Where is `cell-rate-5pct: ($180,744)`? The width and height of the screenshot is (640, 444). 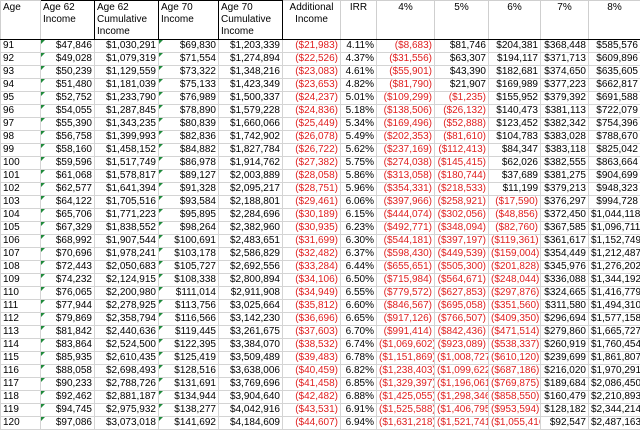 cell-rate-5pct: ($180,744) is located at coordinates (461, 176).